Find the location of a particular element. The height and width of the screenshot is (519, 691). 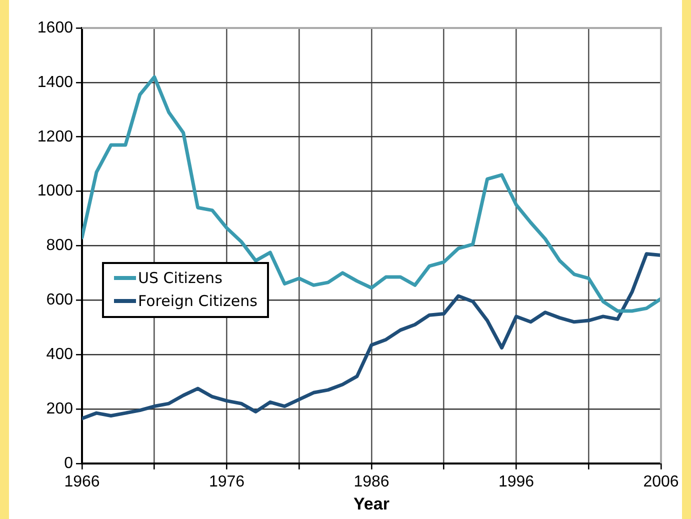

y-tick-label: 200 is located at coordinates (60, 409).